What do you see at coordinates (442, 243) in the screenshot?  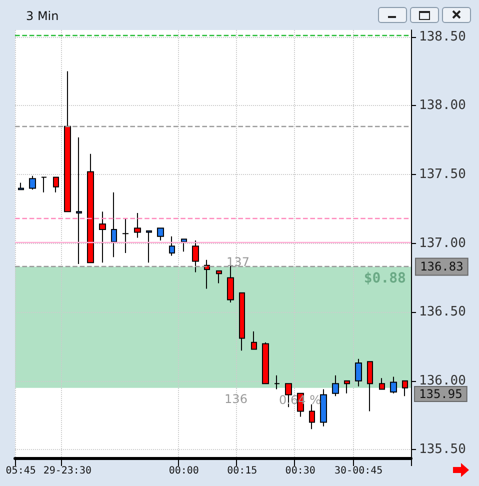 I see `y-tick-label: 137.00` at bounding box center [442, 243].